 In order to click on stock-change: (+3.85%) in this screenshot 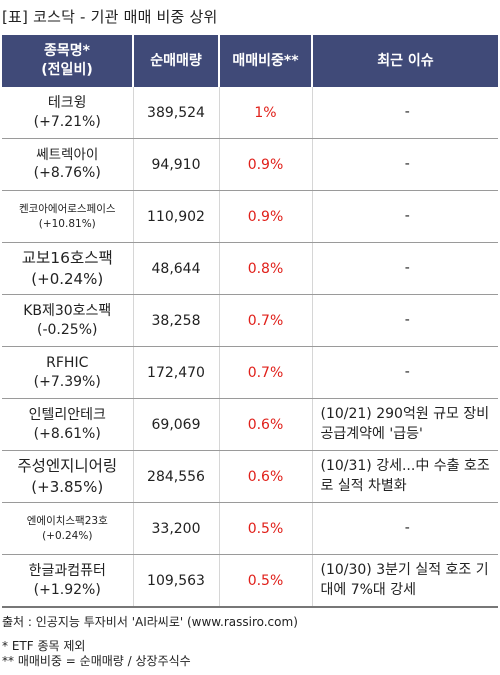, I will do `click(67, 486)`.